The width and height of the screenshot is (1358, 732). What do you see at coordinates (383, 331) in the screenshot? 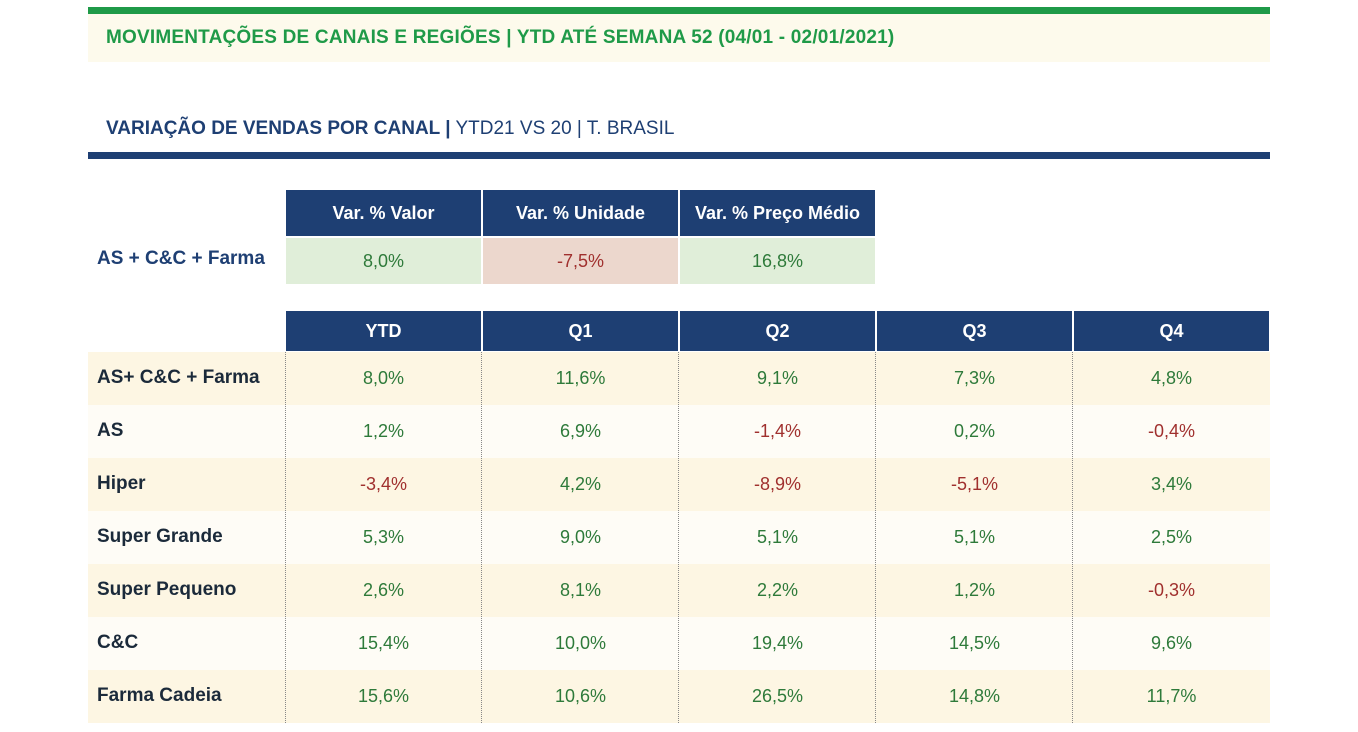
I see `quarter-header-cell: YTD` at bounding box center [383, 331].